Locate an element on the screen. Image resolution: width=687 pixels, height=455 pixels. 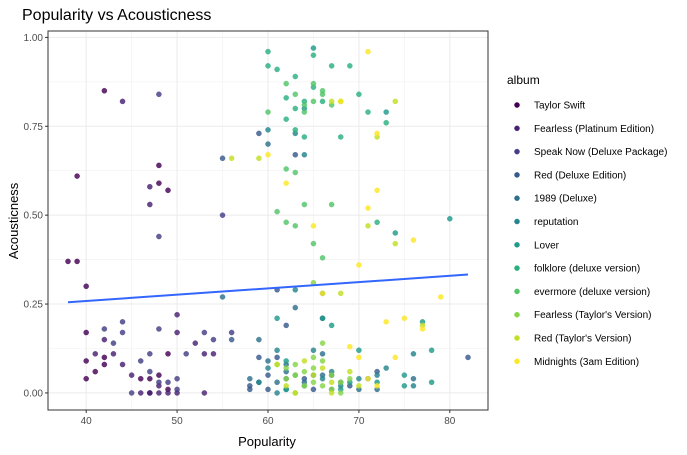
legend-label: Fearless (Taylor's Version) is located at coordinates (593, 315).